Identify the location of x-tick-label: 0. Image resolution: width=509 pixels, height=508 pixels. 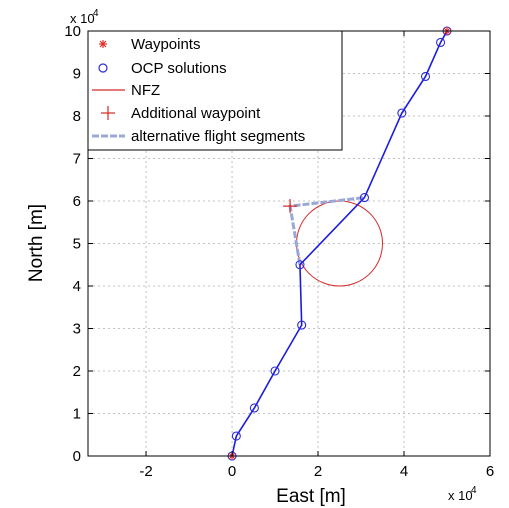
(232, 471).